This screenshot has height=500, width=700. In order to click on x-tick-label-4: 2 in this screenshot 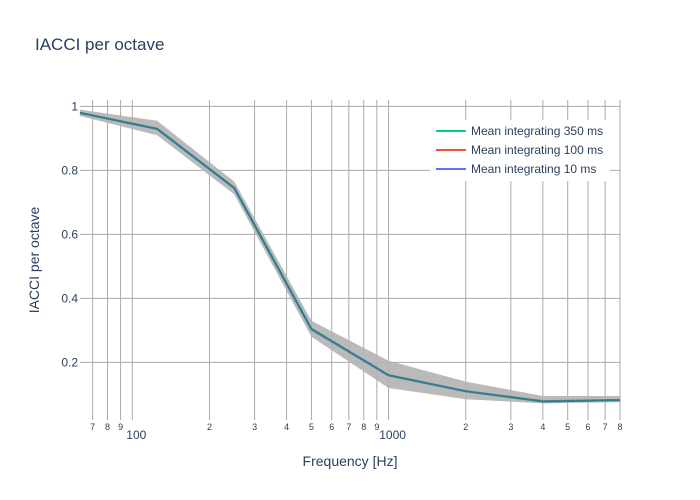, I will do `click(209, 427)`.